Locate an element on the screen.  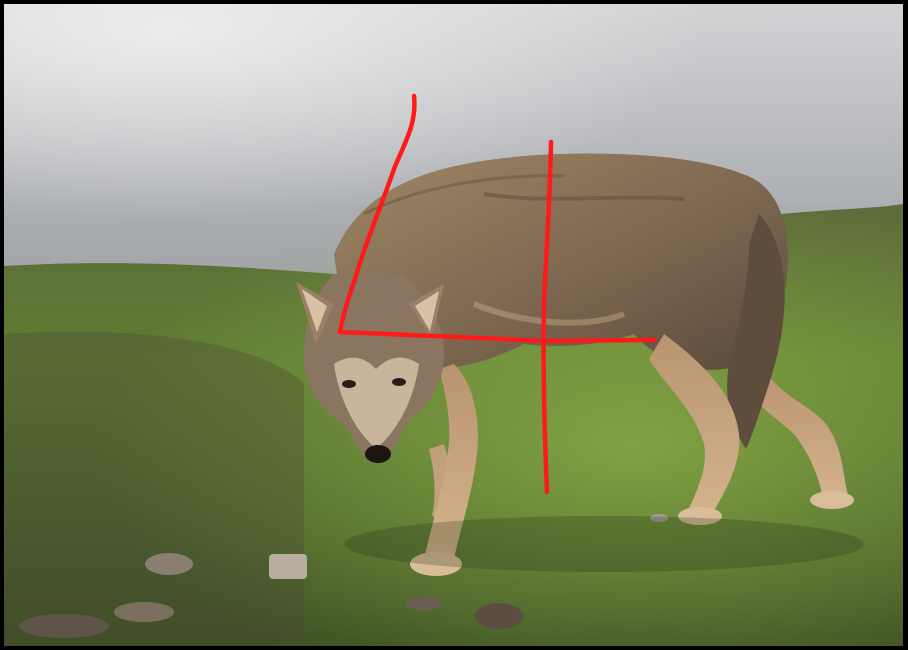
annotation-diagonal-line is located at coordinates (377, 214).